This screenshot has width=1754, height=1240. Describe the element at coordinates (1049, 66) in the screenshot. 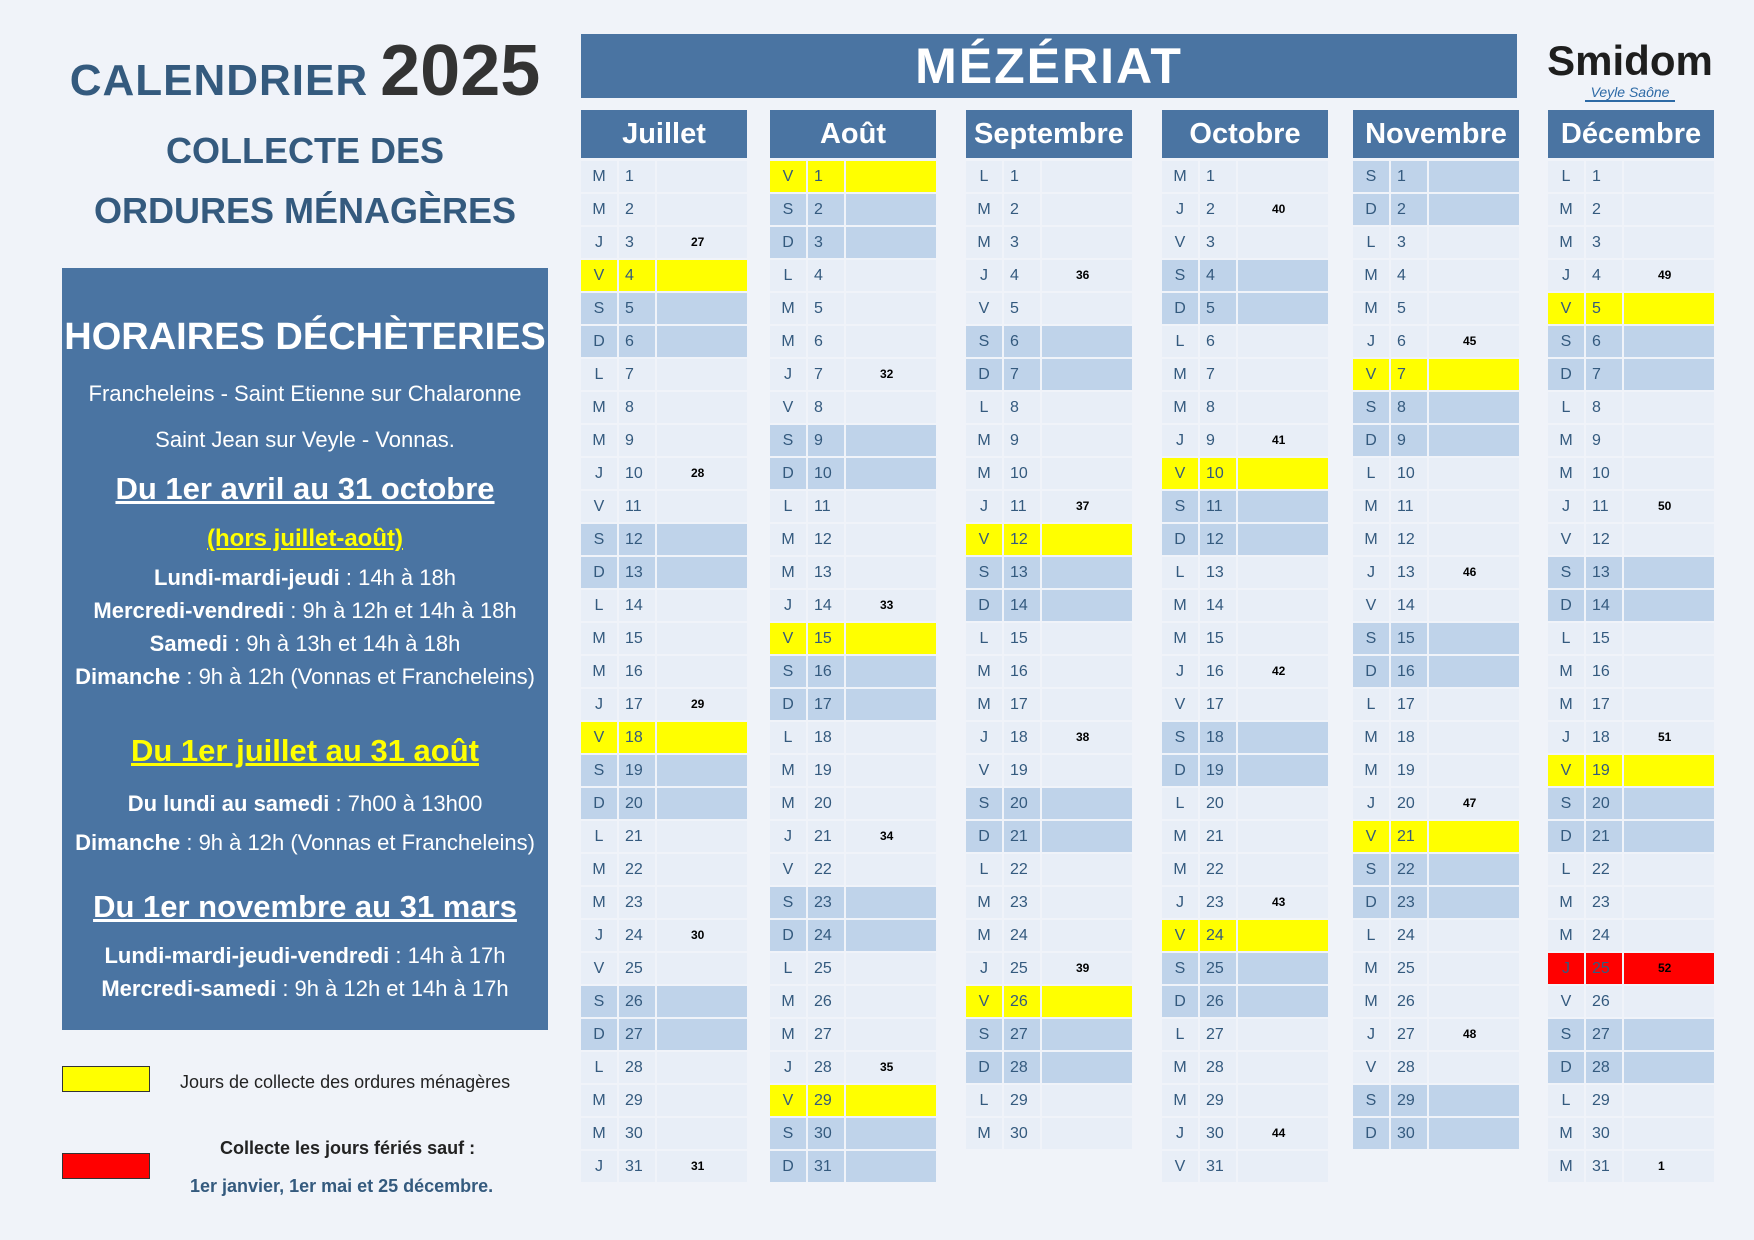

I see `commune-banner: MÉZÉRIAT` at that location.